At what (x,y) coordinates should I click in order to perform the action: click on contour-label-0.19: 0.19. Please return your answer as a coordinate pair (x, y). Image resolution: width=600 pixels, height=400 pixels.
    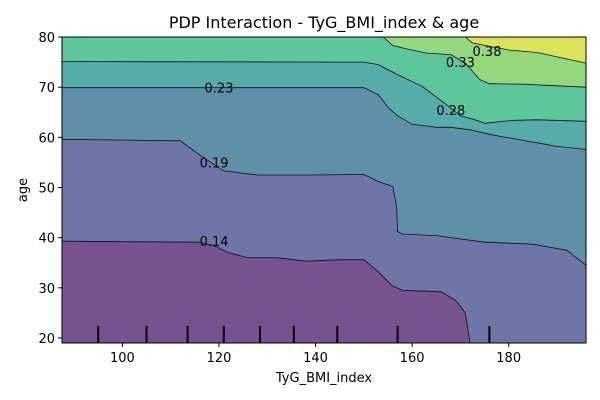
    Looking at the image, I should click on (214, 163).